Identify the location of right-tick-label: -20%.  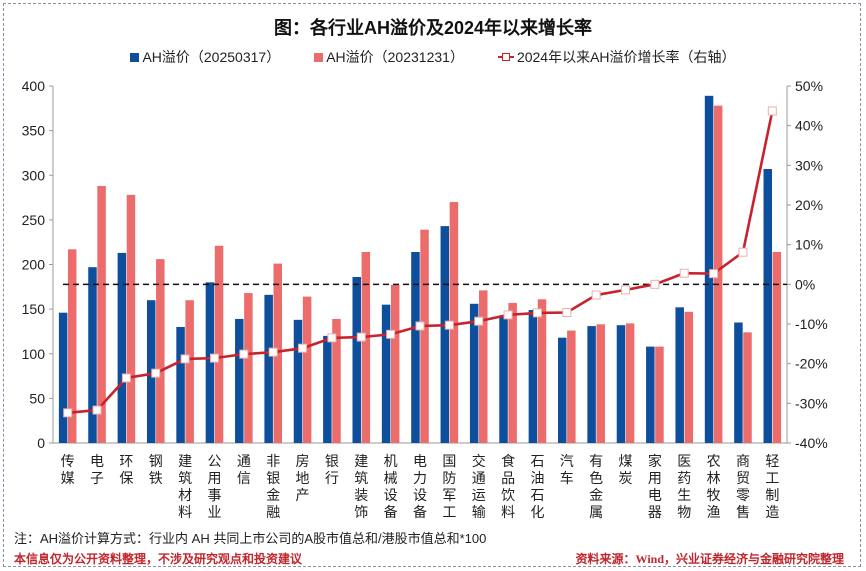
(811, 364).